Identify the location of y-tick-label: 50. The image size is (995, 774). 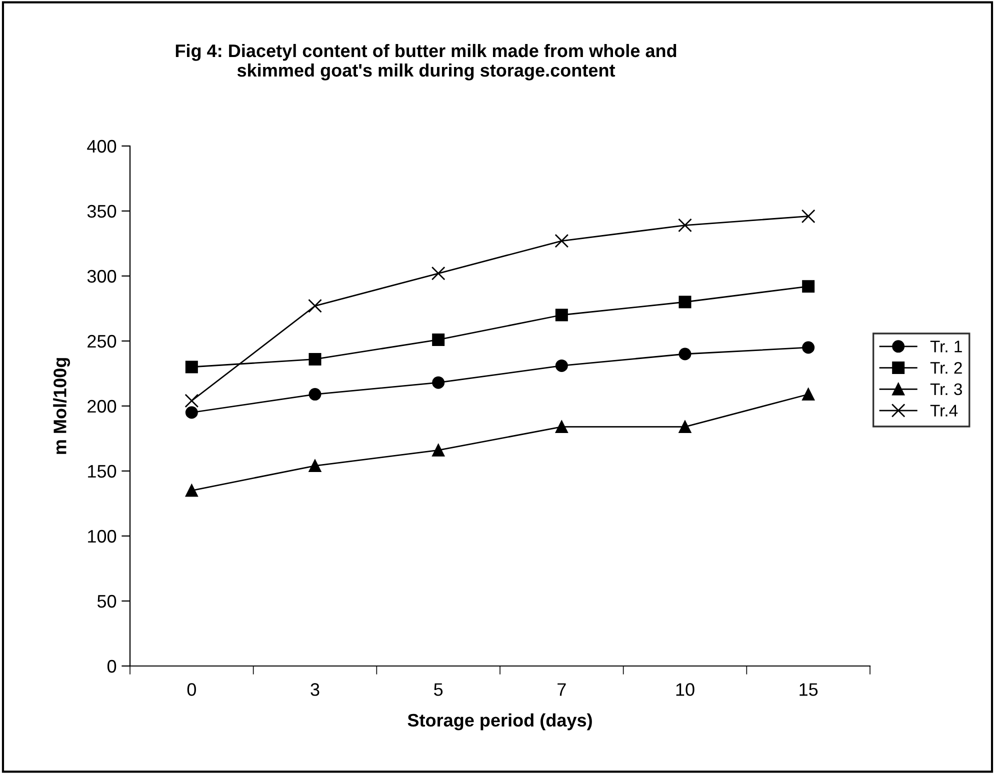
(106, 601).